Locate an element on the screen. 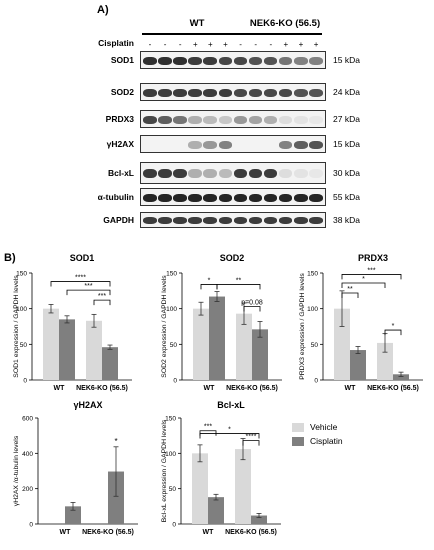  legend-cisplatin-label: Cisplatin is located at coordinates (326, 441).